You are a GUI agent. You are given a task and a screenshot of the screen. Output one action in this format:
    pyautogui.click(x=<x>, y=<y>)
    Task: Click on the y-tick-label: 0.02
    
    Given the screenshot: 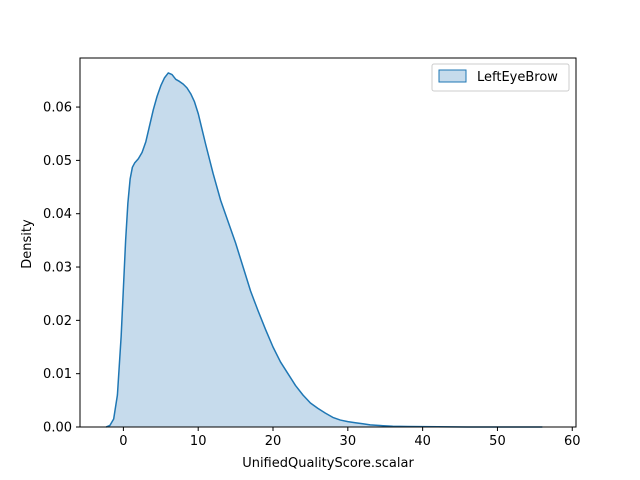 What is the action you would take?
    pyautogui.click(x=57, y=321)
    